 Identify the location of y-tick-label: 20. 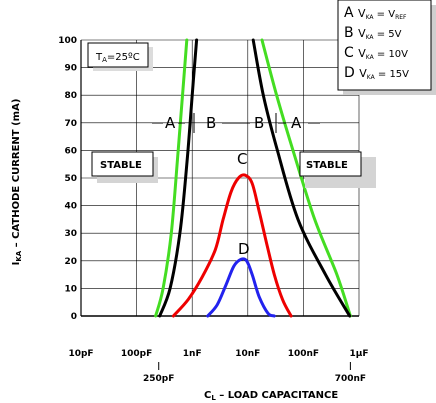
(70, 262).